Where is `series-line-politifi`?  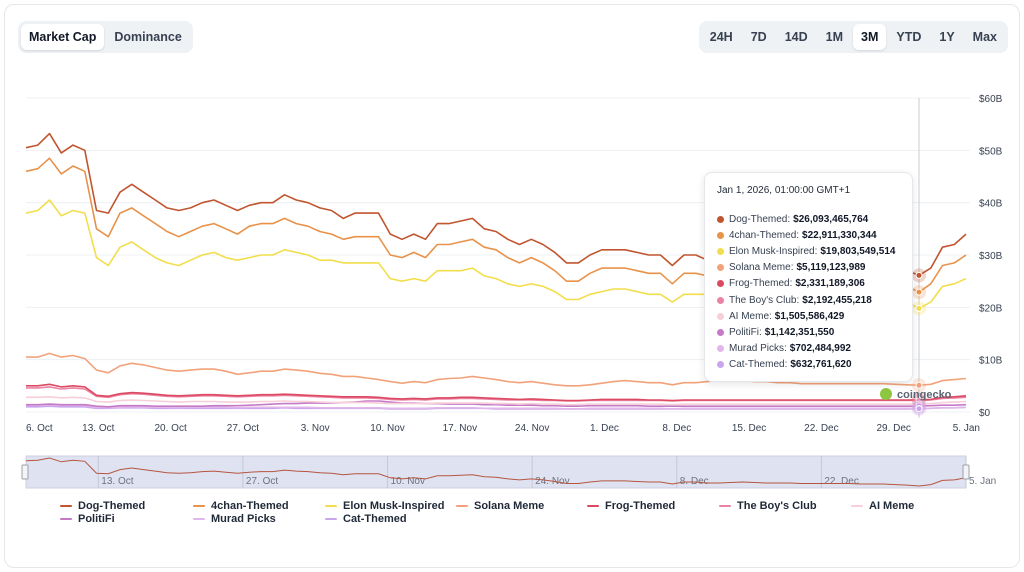
series-line-politifi is located at coordinates (496, 404).